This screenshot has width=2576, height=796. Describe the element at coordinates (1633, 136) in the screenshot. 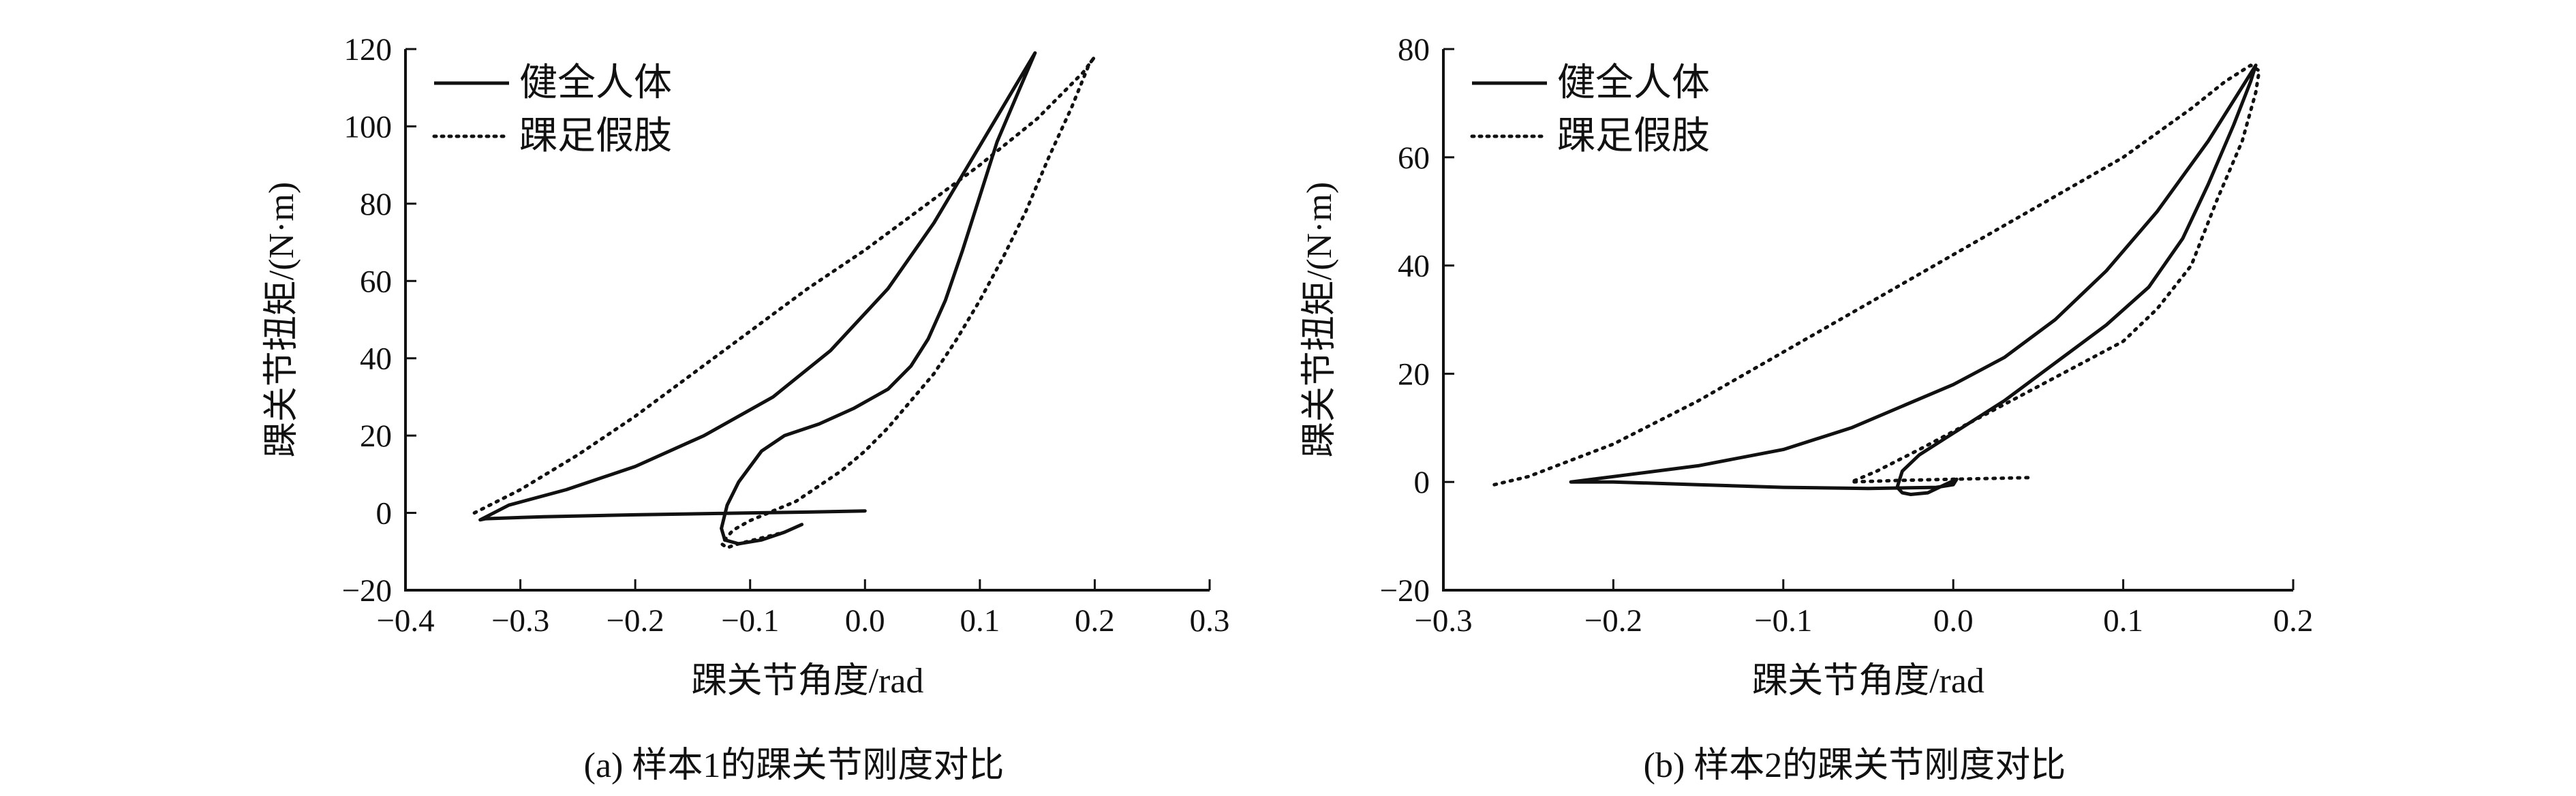

I see `panel-b-legend-label-dotted: 踝足假肢` at that location.